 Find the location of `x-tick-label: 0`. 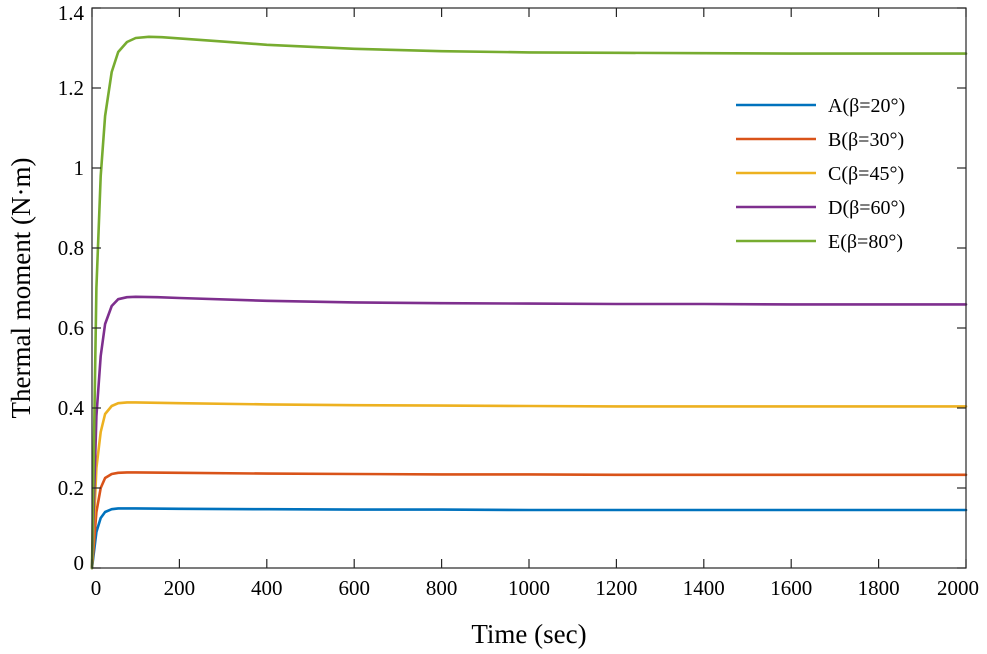

x-tick-label: 0 is located at coordinates (96, 588).